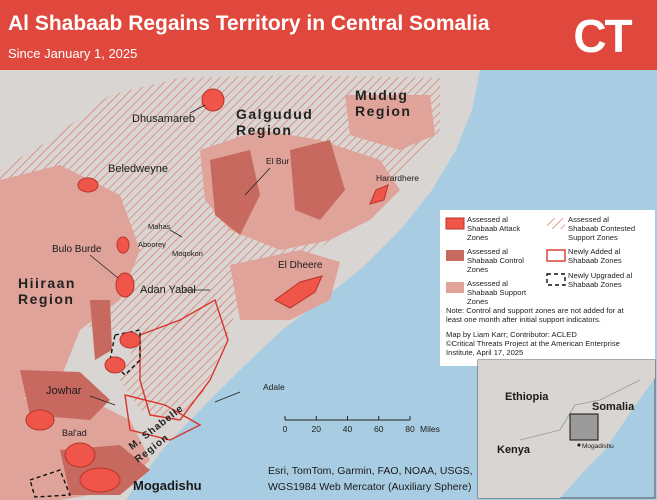  I want to click on subtitle: Since January 1, 2025, so click(72, 53).